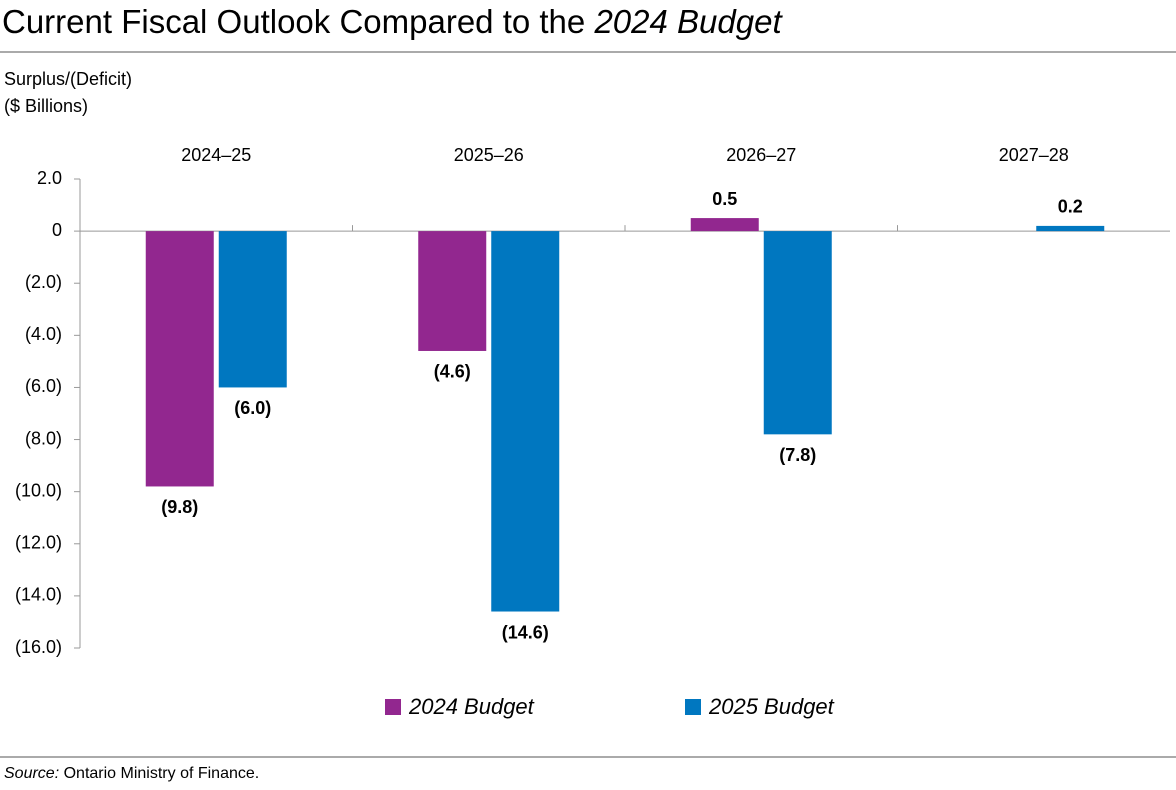 This screenshot has width=1176, height=790. Describe the element at coordinates (162, 773) in the screenshot. I see `source-text: Ontario Ministry of Finance.` at that location.